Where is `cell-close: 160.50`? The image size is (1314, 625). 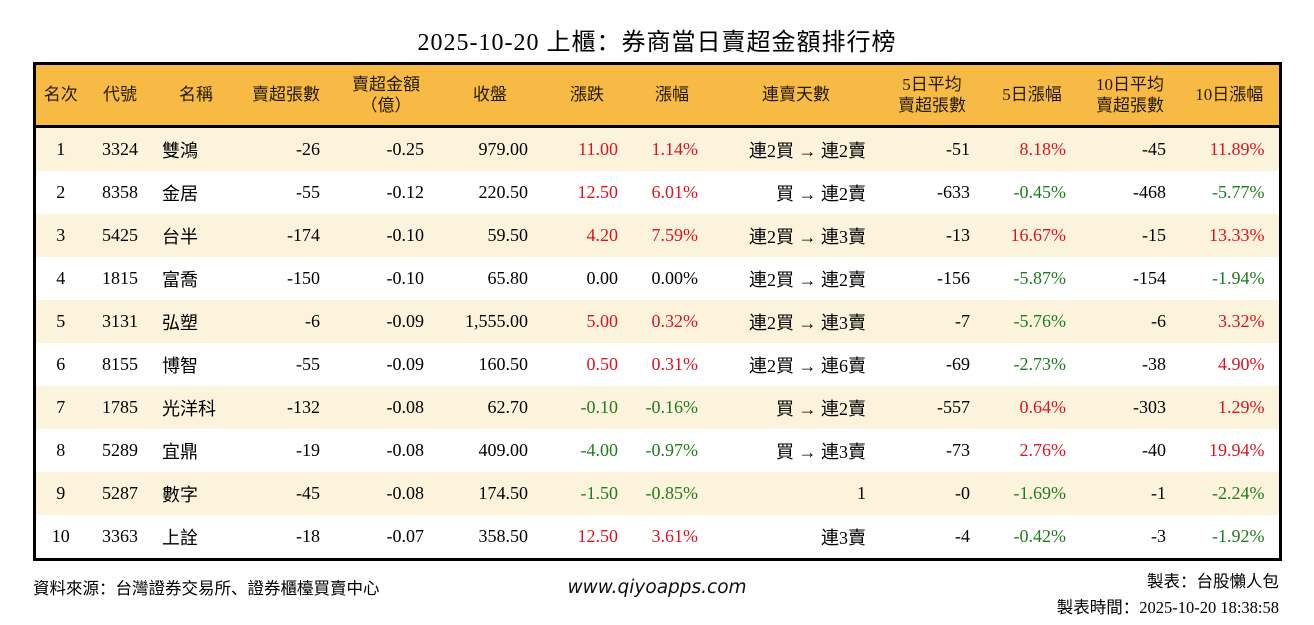 cell-close: 160.50 is located at coordinates (503, 364).